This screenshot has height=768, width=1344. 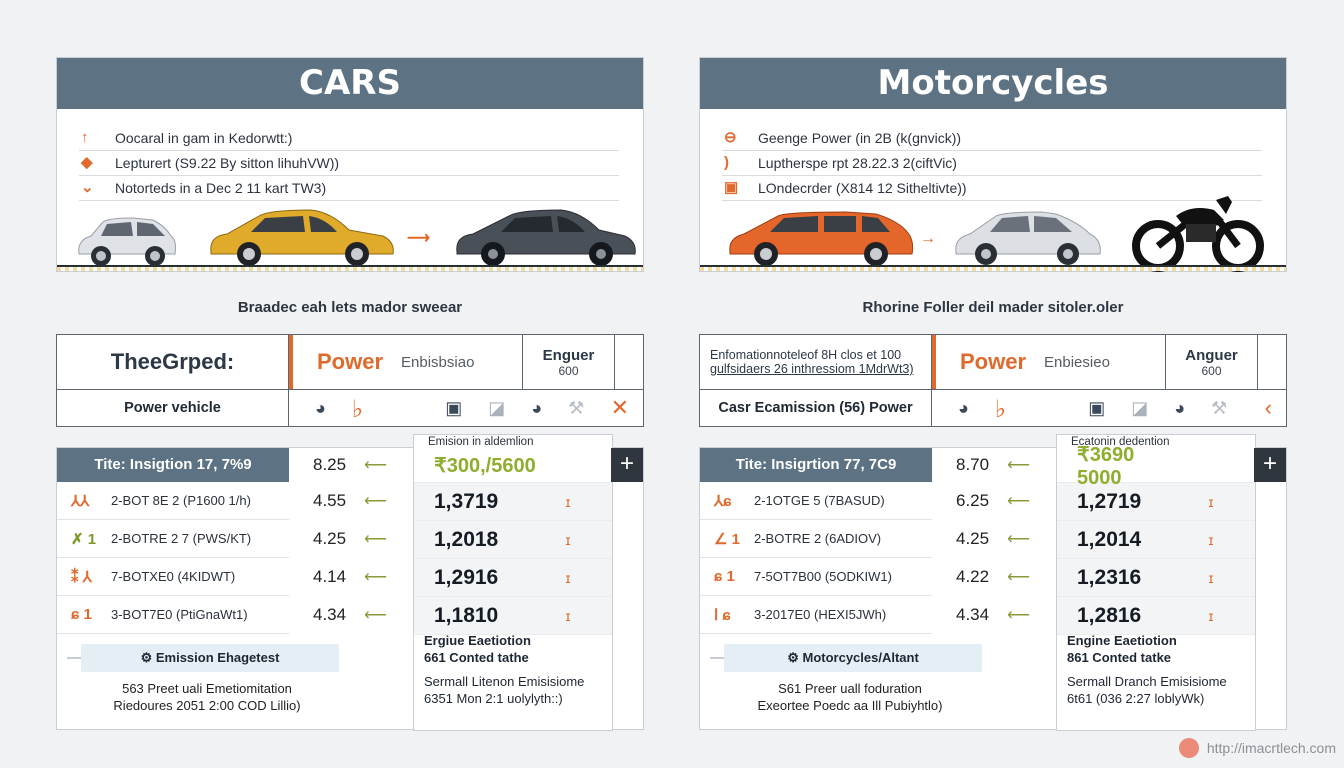 I want to click on cars-power-column: Power Enbisbsiao, so click(x=406, y=362).